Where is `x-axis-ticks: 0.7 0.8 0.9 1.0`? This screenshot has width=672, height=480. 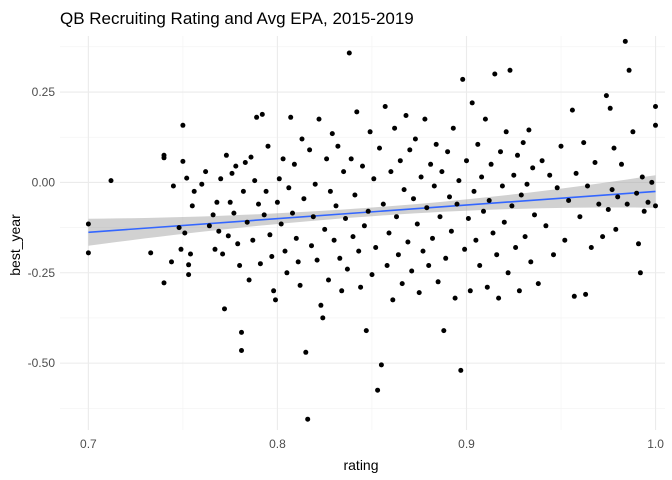
x-axis-ticks: 0.7 0.8 0.9 1.0 is located at coordinates (372, 444).